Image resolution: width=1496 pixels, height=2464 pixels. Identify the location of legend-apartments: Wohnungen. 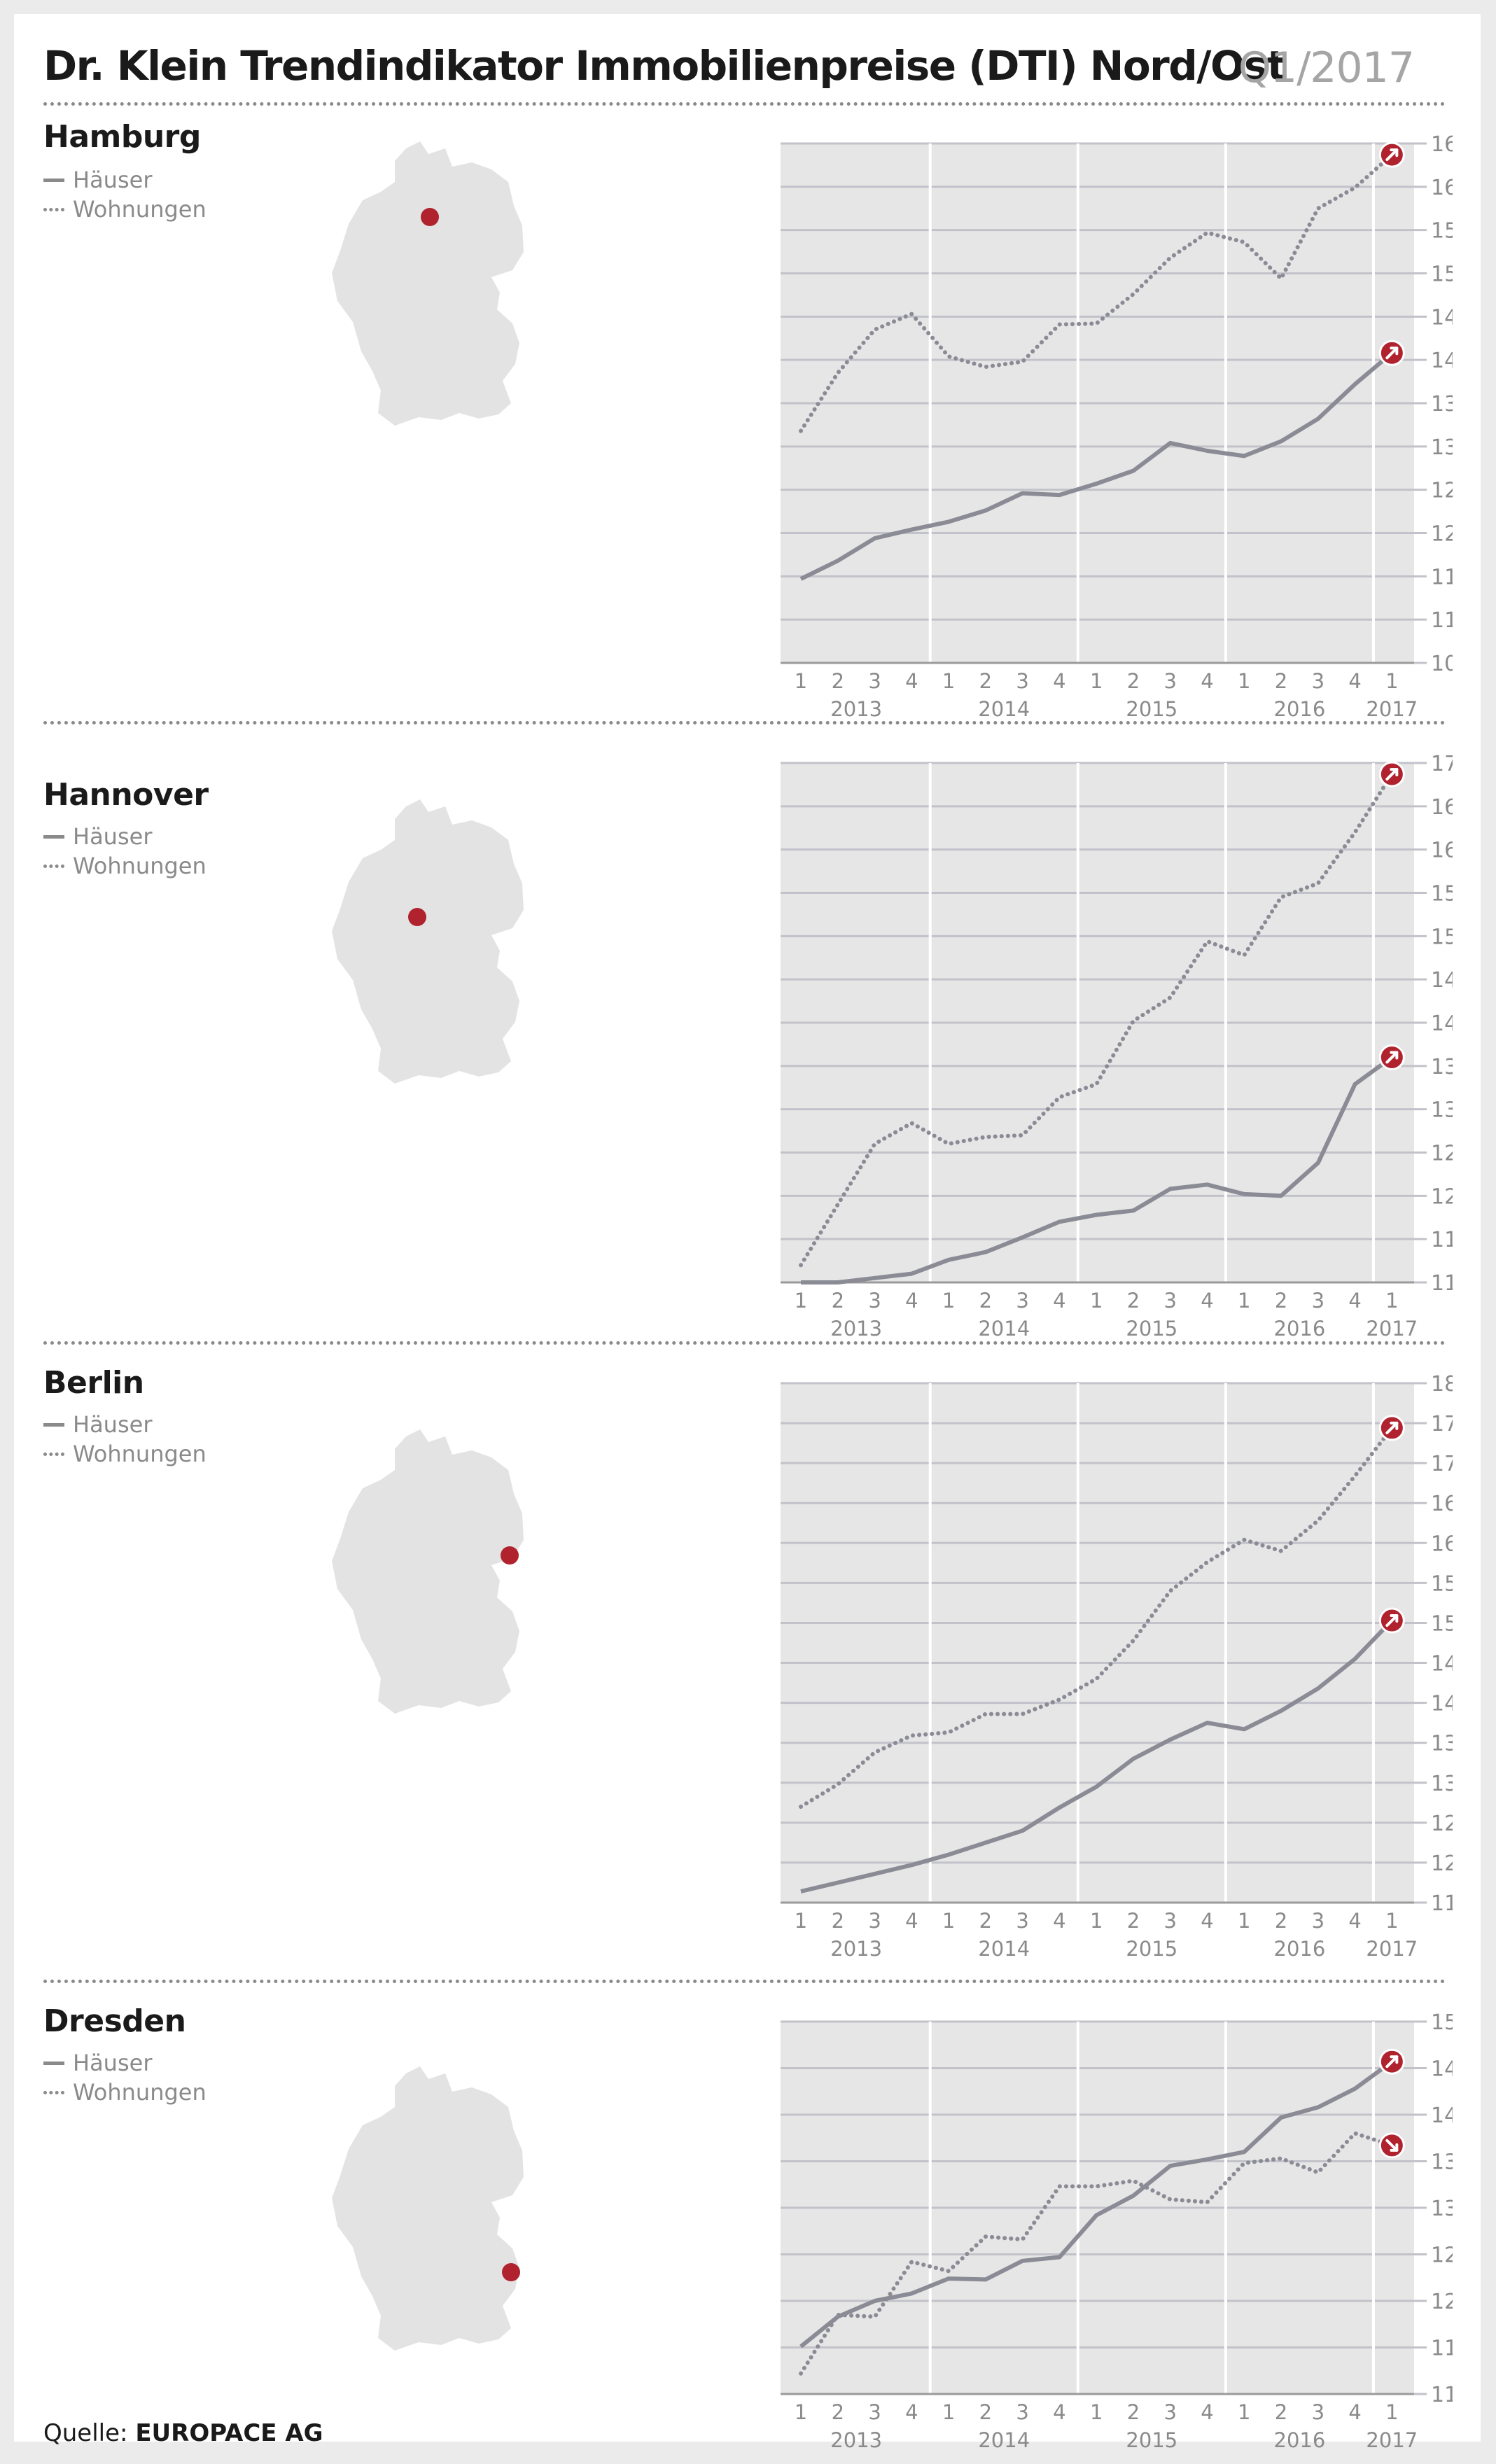
(125, 866).